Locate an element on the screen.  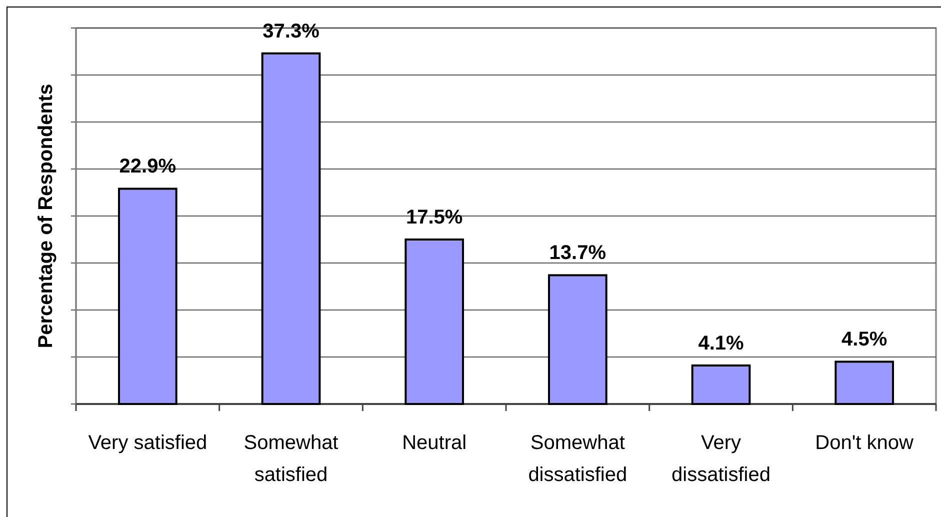
x-tick-label: Neutral is located at coordinates (434, 443).